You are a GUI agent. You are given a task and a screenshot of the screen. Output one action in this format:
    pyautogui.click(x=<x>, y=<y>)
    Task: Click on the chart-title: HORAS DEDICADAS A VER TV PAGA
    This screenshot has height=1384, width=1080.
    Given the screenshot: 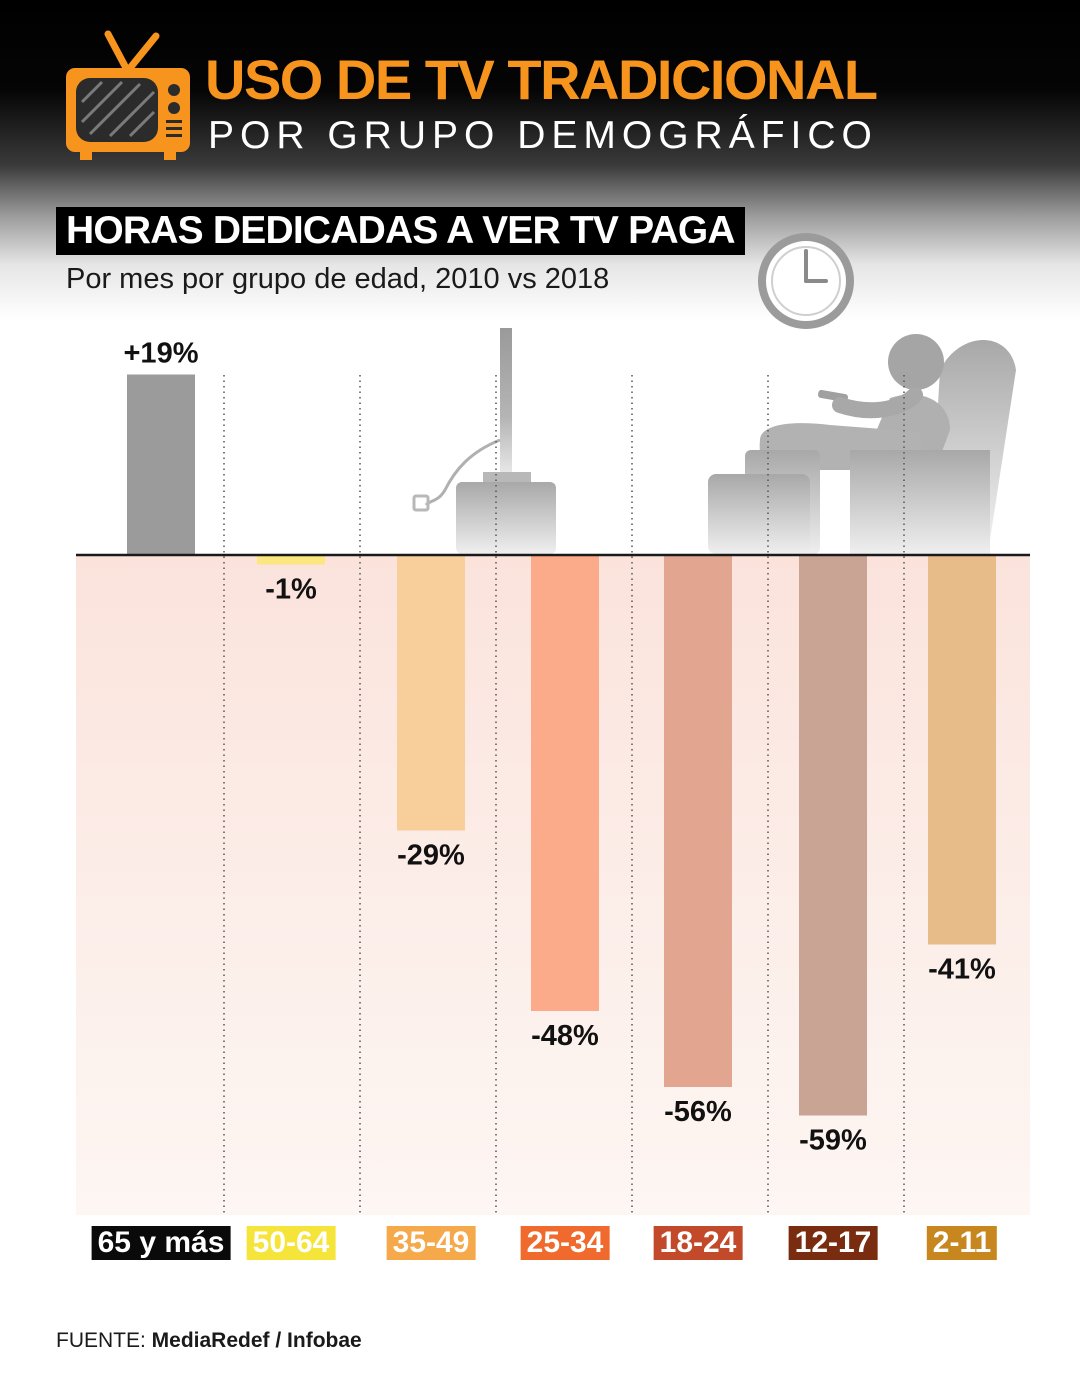 What is the action you would take?
    pyautogui.click(x=400, y=231)
    